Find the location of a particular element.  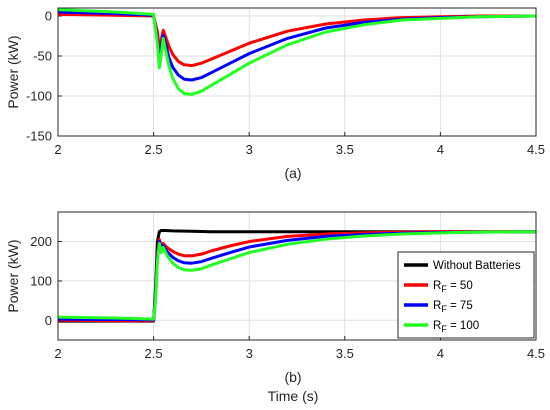

panel-b-legend-label-1: RF = 50 is located at coordinates (453, 287).